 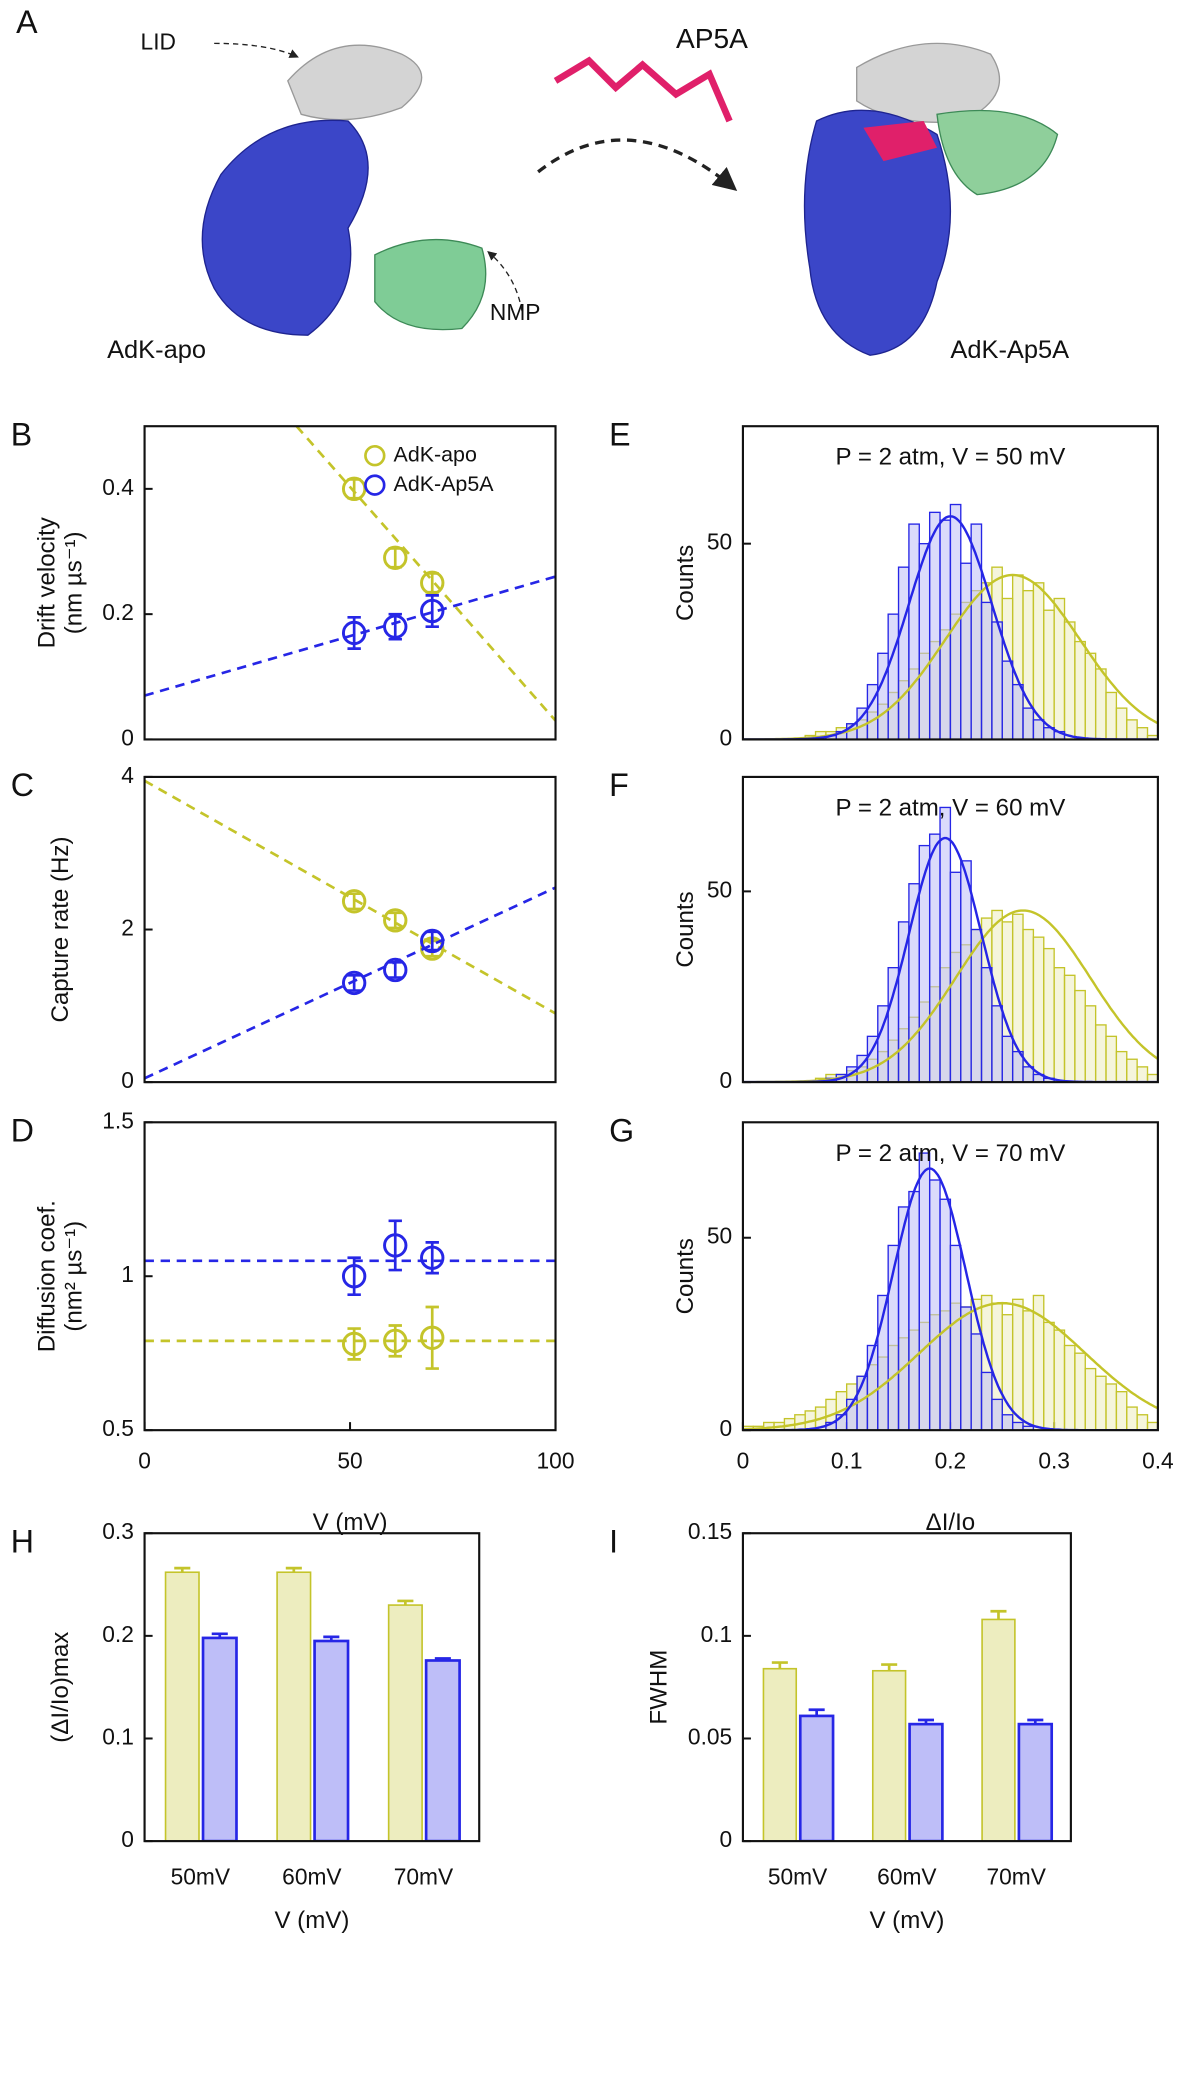 I want to click on legend-marker, so click(x=375, y=455).